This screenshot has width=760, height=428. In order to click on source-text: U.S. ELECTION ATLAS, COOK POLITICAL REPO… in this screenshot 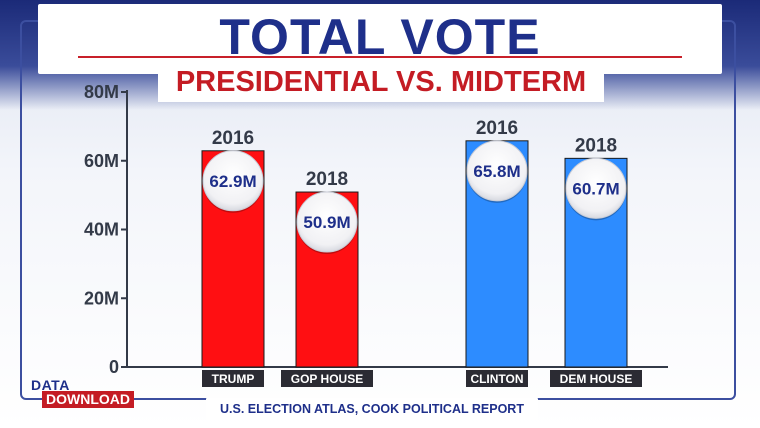, I will do `click(372, 409)`.